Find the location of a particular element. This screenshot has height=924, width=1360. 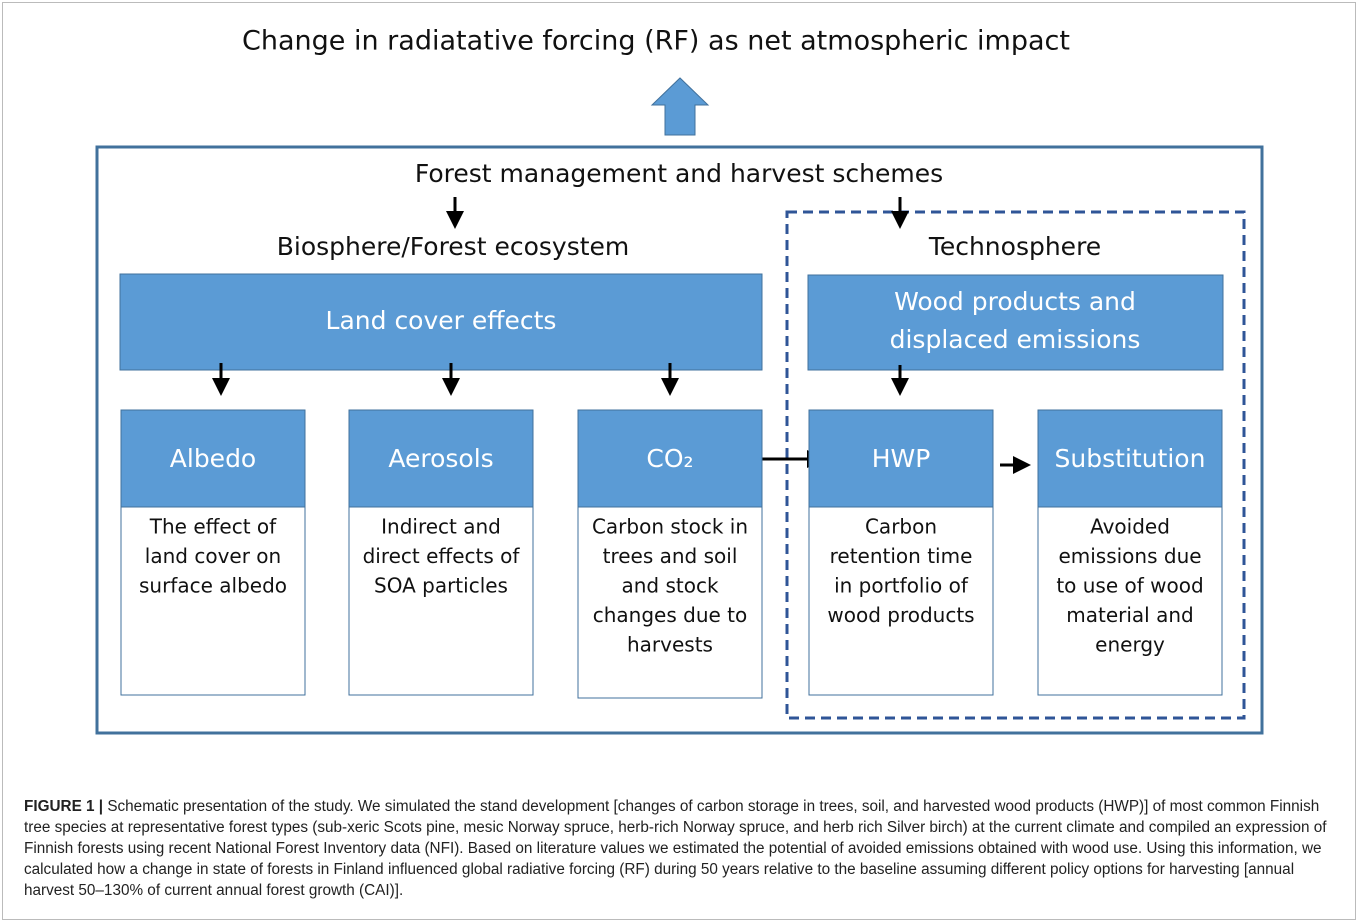

node-label: Substitution is located at coordinates (1130, 458).